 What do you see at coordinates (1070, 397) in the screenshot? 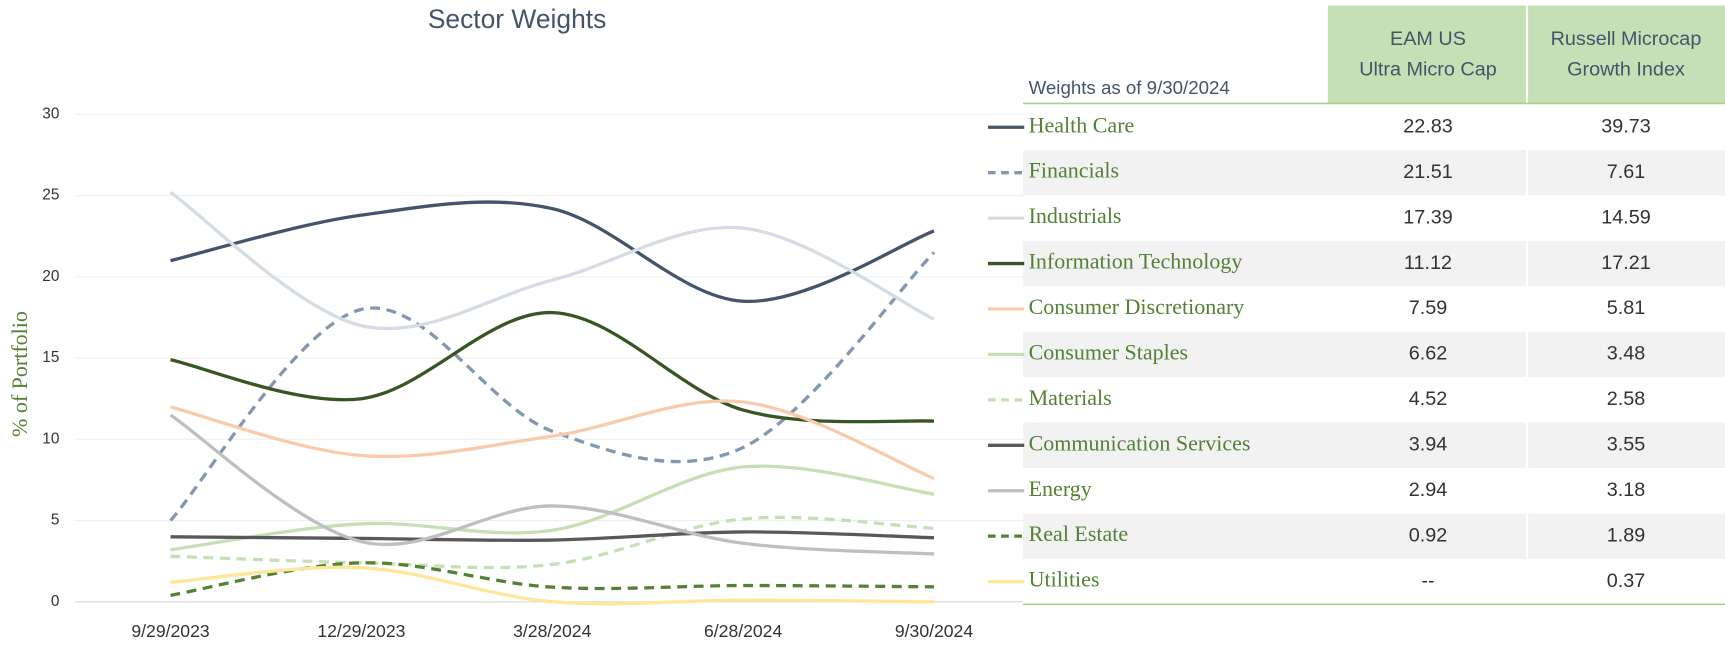
I see `legend-label: Materials` at bounding box center [1070, 397].